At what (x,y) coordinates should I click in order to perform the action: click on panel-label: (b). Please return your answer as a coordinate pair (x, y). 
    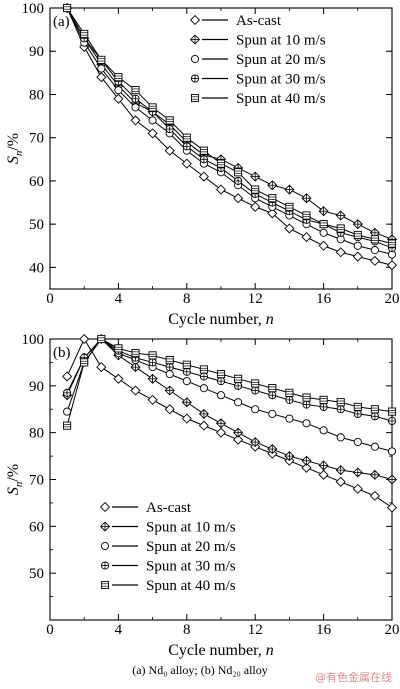
    Looking at the image, I should click on (62, 353).